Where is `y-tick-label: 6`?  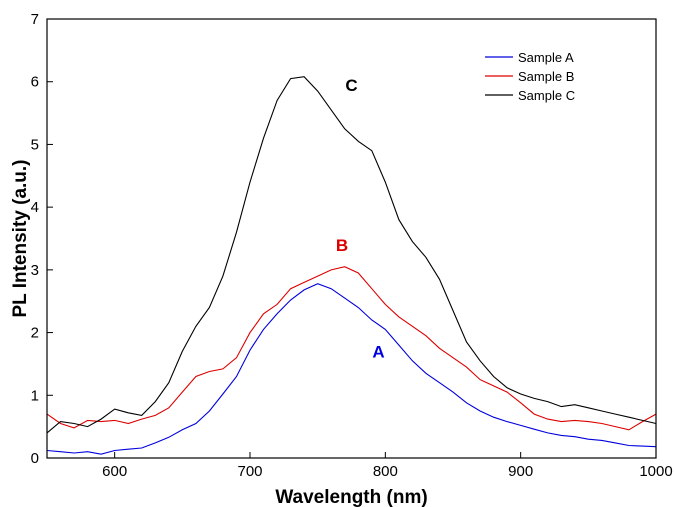
y-tick-label: 6 is located at coordinates (35, 82).